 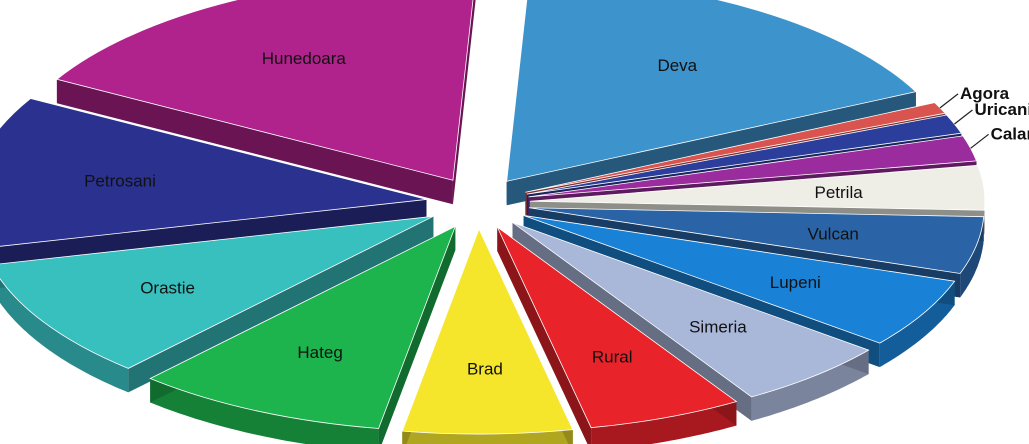 What do you see at coordinates (949, 101) in the screenshot?
I see `leader-line-agora` at bounding box center [949, 101].